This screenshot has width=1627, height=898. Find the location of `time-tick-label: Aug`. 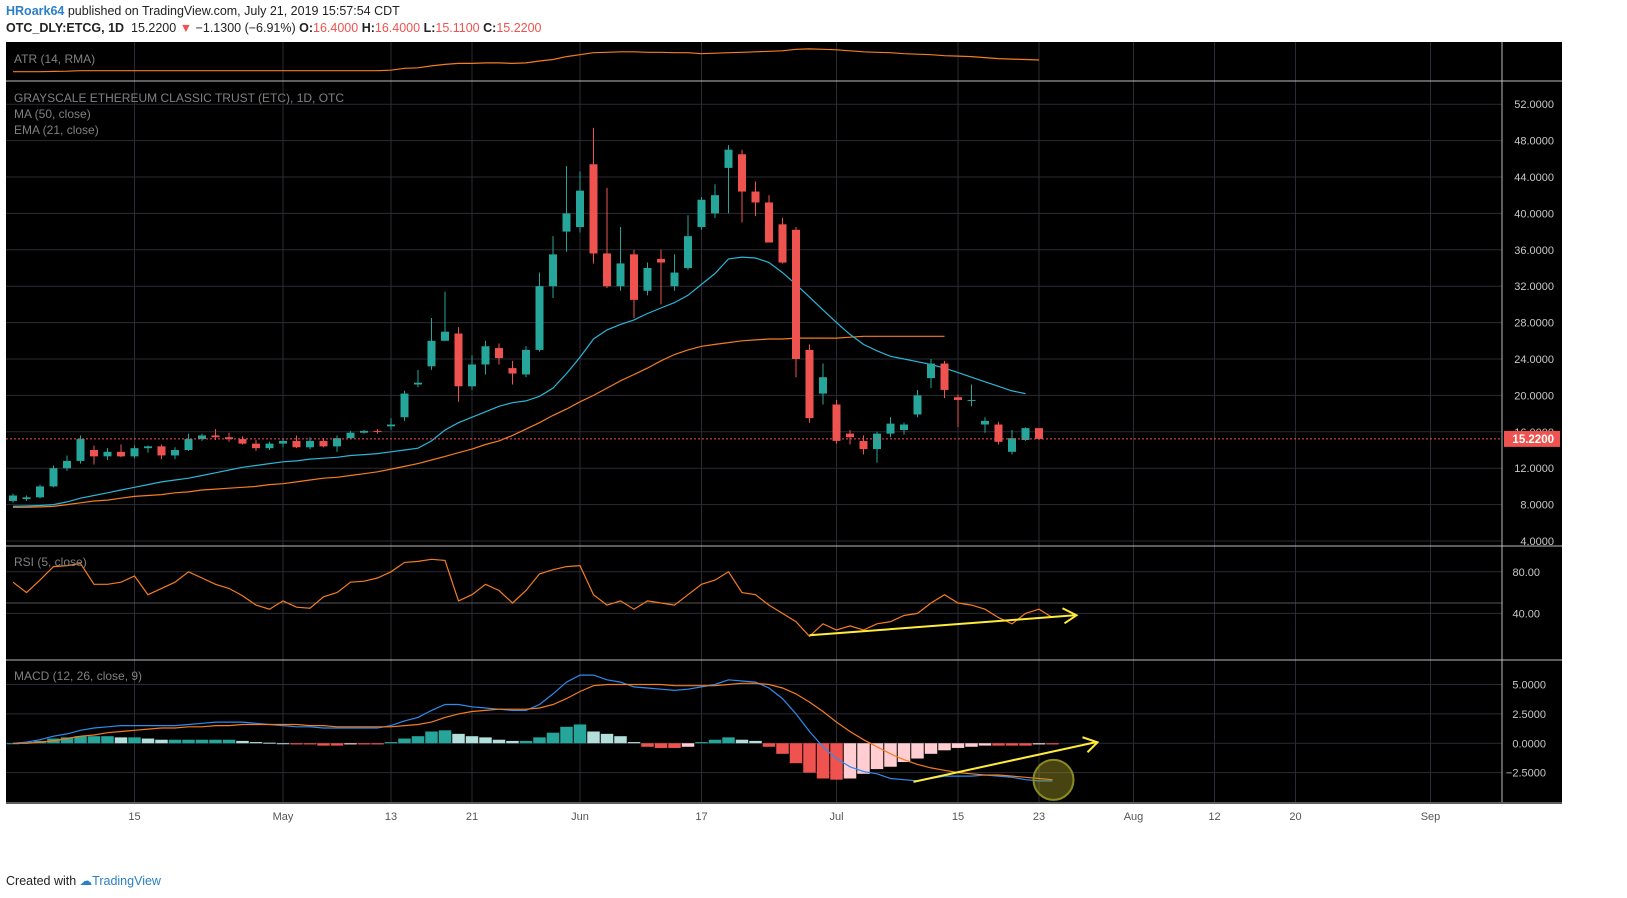

time-tick-label: Aug is located at coordinates (1134, 817).